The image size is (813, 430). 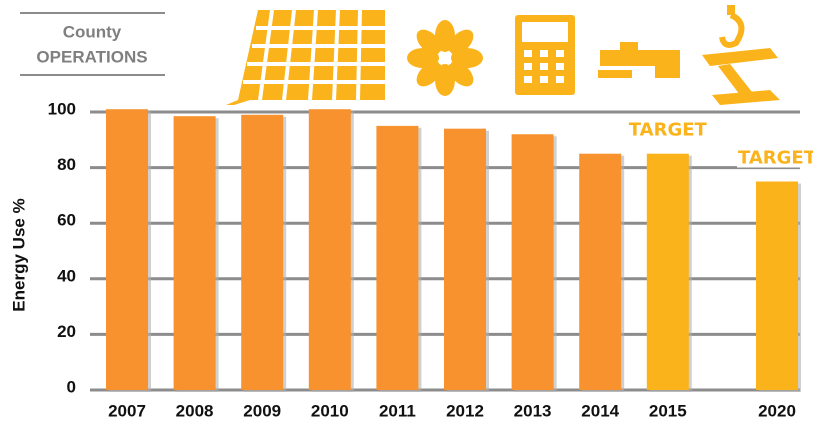 I want to click on x-tick-label: 2012, so click(x=465, y=410).